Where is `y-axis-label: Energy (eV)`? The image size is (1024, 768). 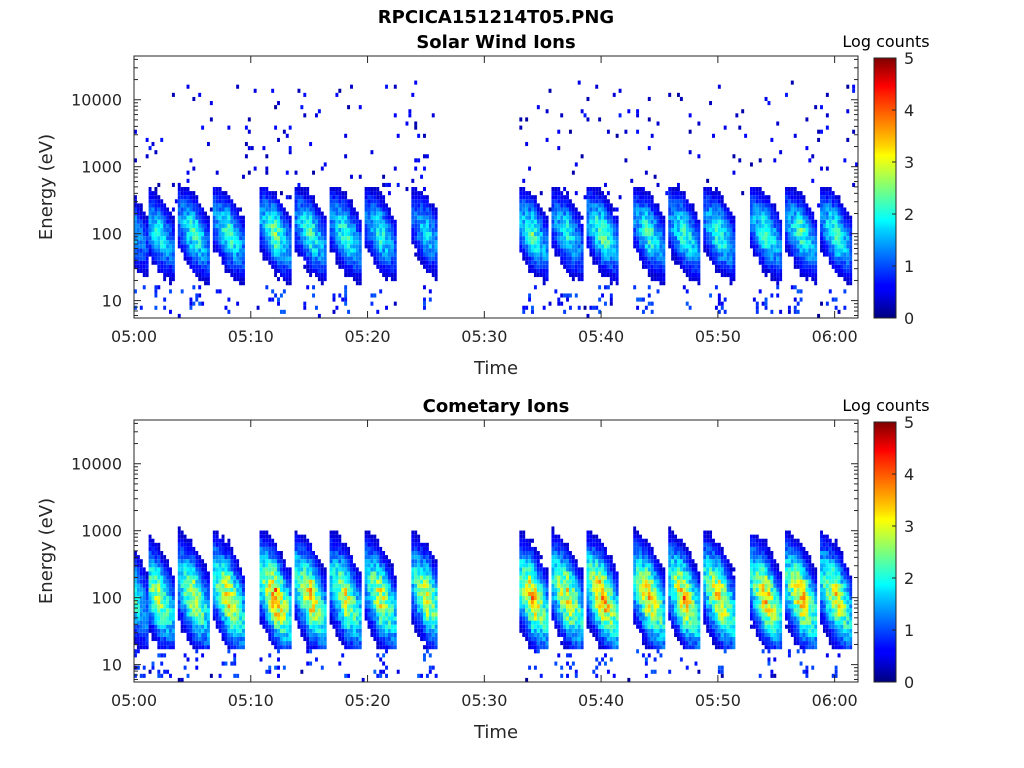 y-axis-label: Energy (eV) is located at coordinates (46, 187).